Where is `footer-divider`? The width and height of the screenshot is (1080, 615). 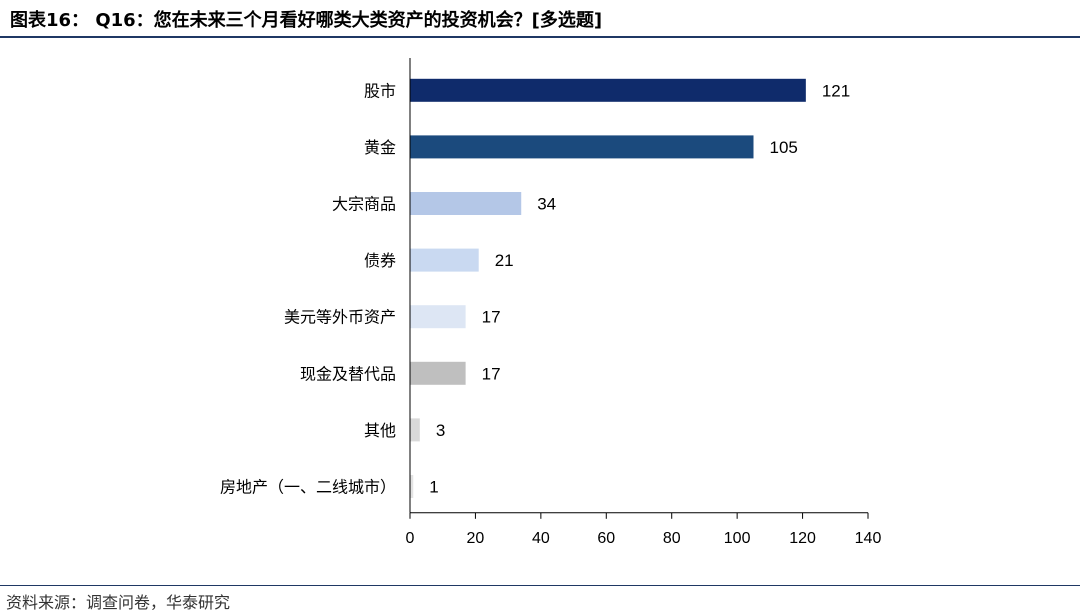 footer-divider is located at coordinates (540, 585).